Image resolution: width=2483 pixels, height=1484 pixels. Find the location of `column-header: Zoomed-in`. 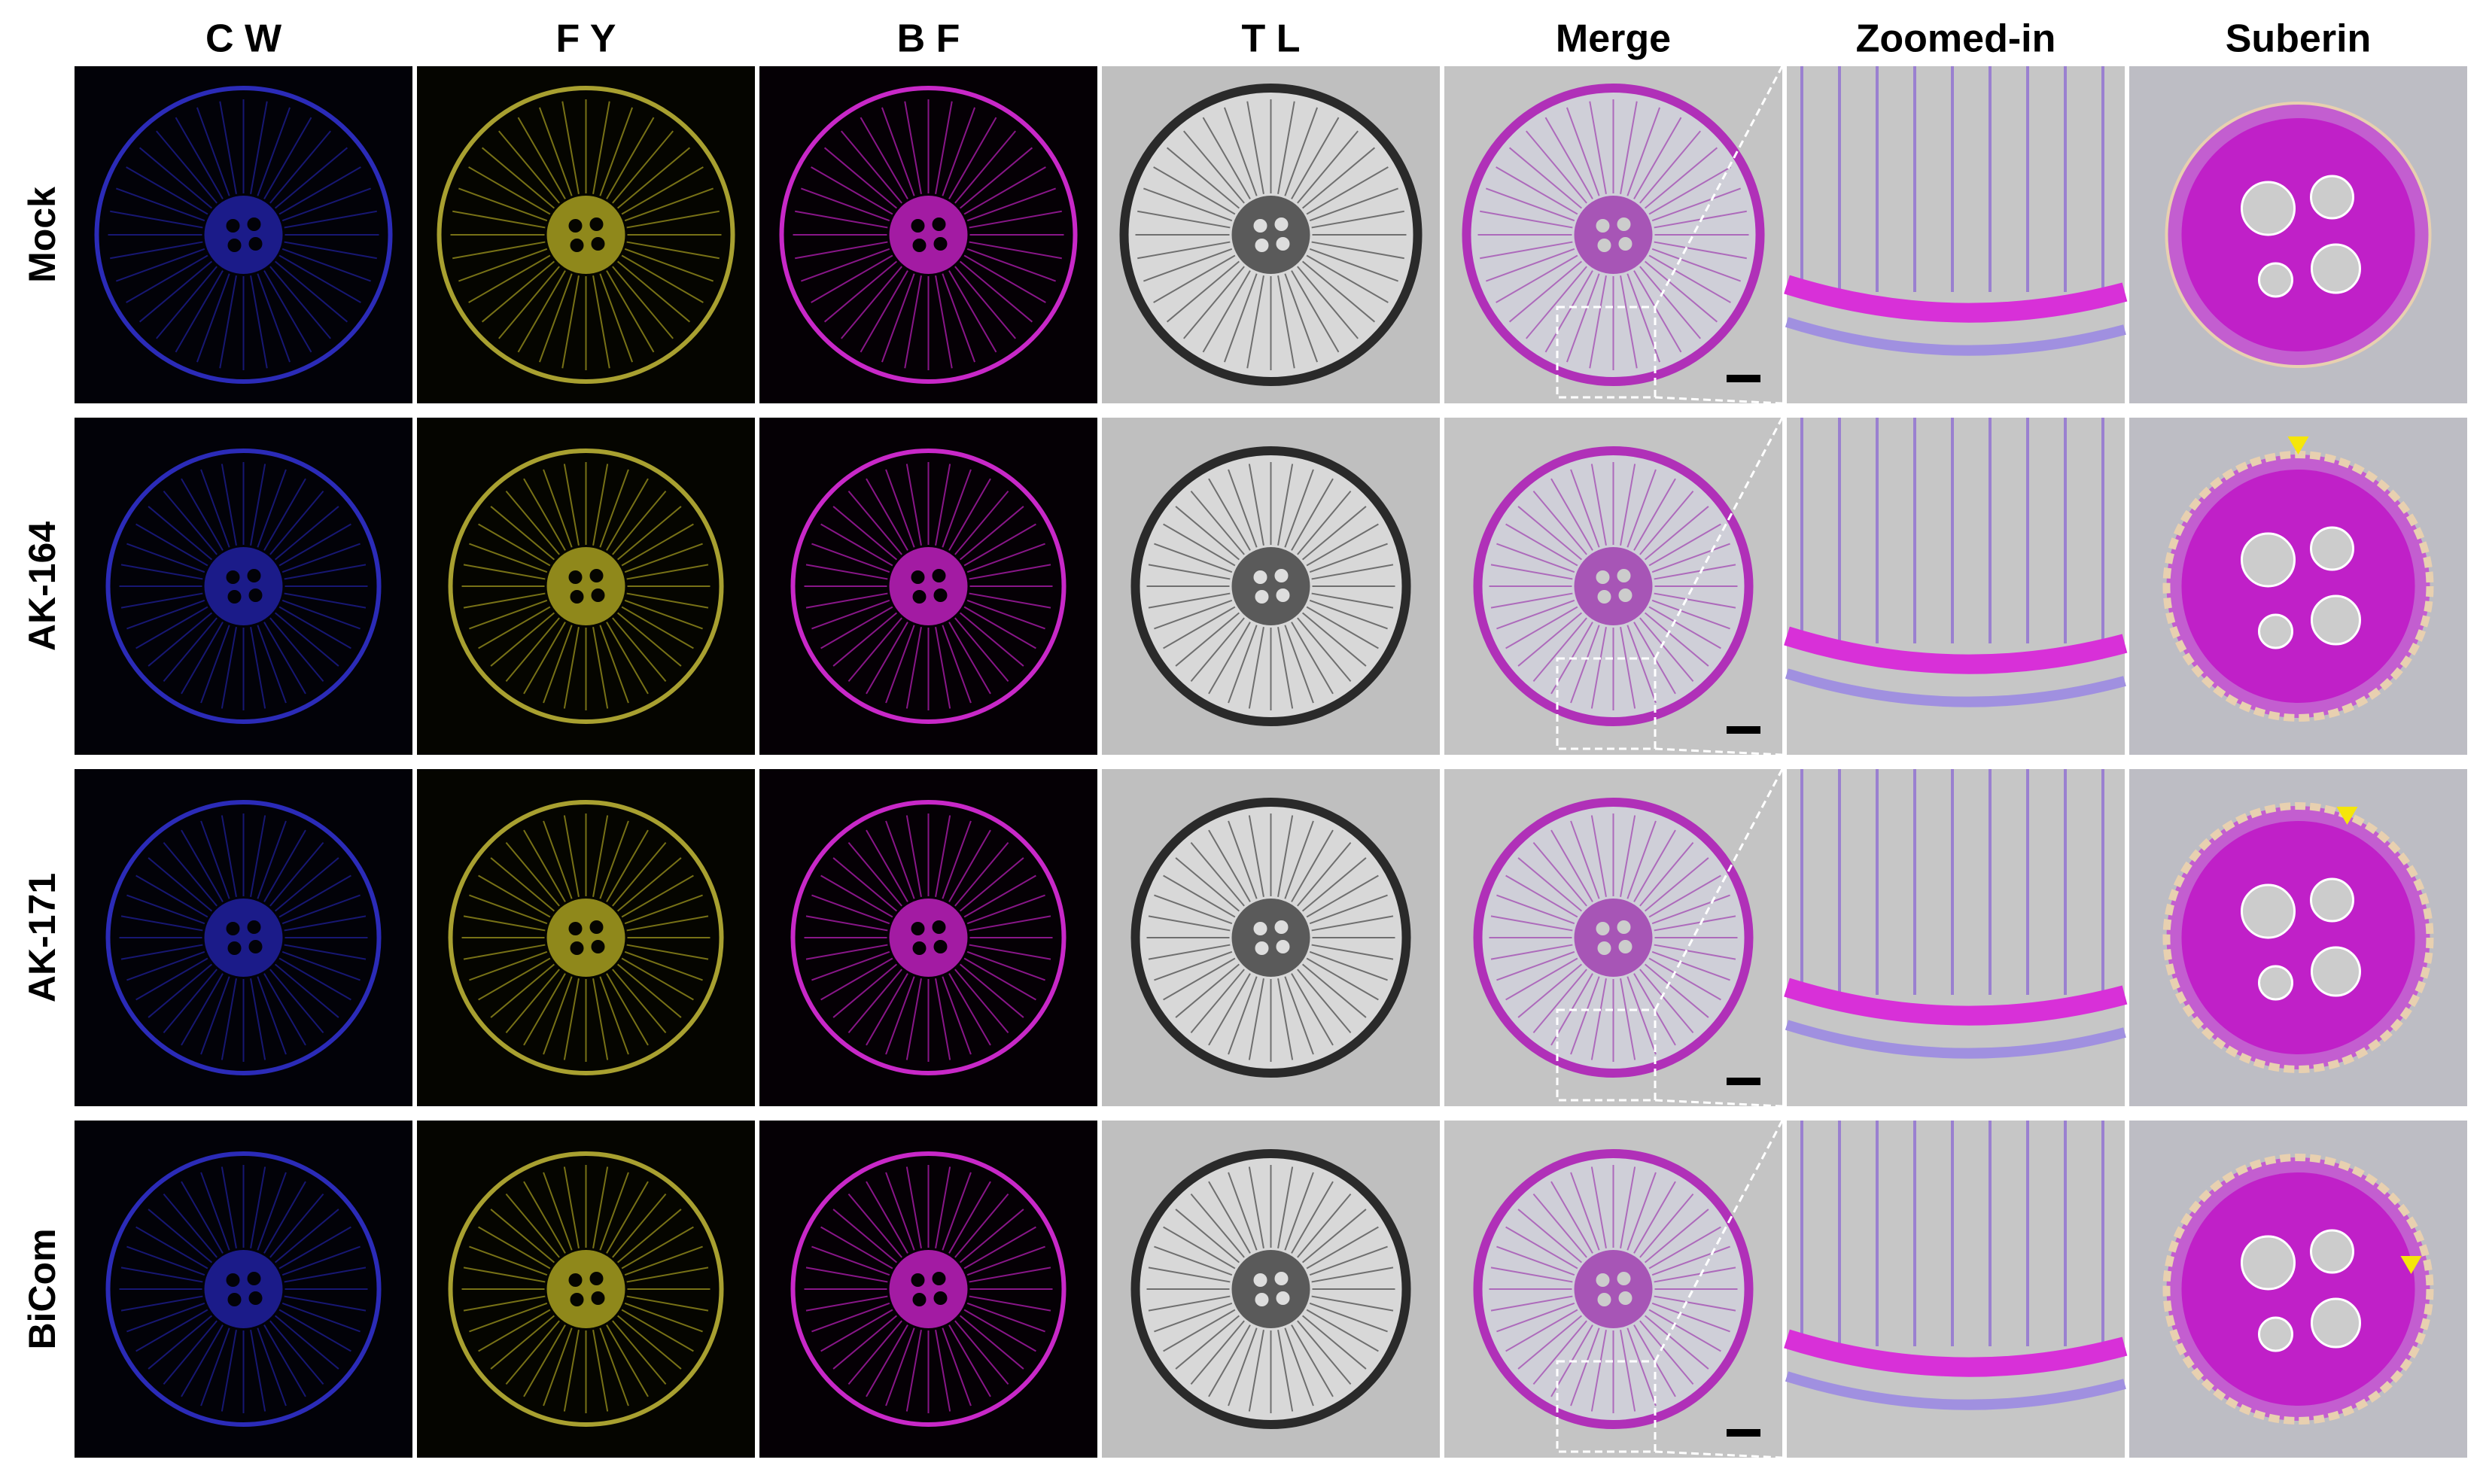

column-header: Zoomed-in is located at coordinates (1956, 39).